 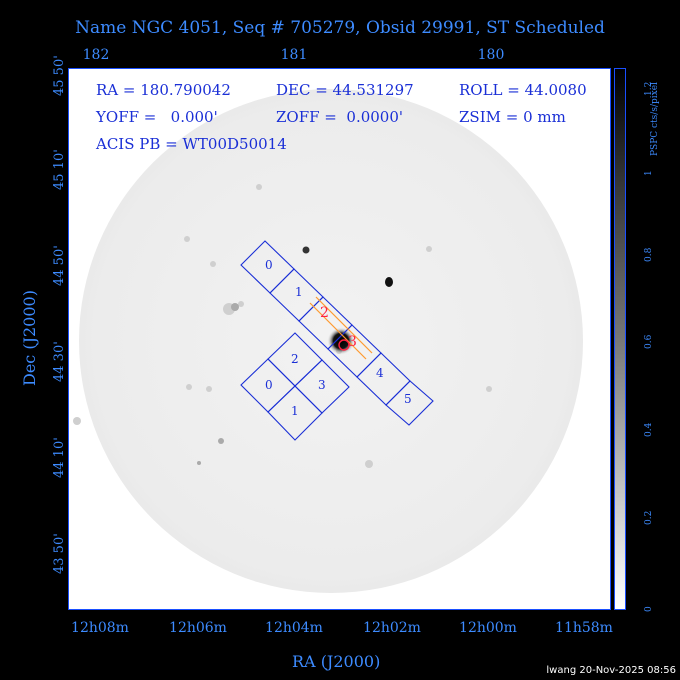 I want to click on info-yoff: YOFF = 0.000', so click(x=157, y=117).